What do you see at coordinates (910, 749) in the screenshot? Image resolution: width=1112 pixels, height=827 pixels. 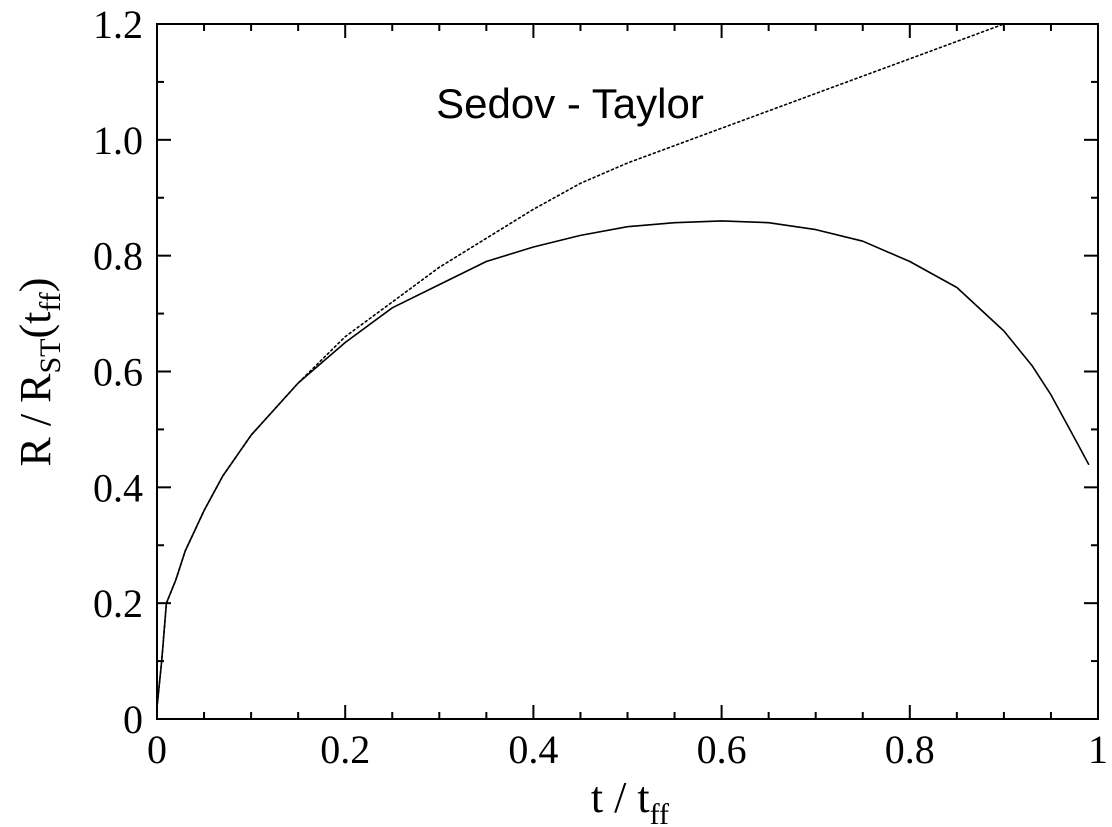 I see `x-tick-label: 0.8` at bounding box center [910, 749].